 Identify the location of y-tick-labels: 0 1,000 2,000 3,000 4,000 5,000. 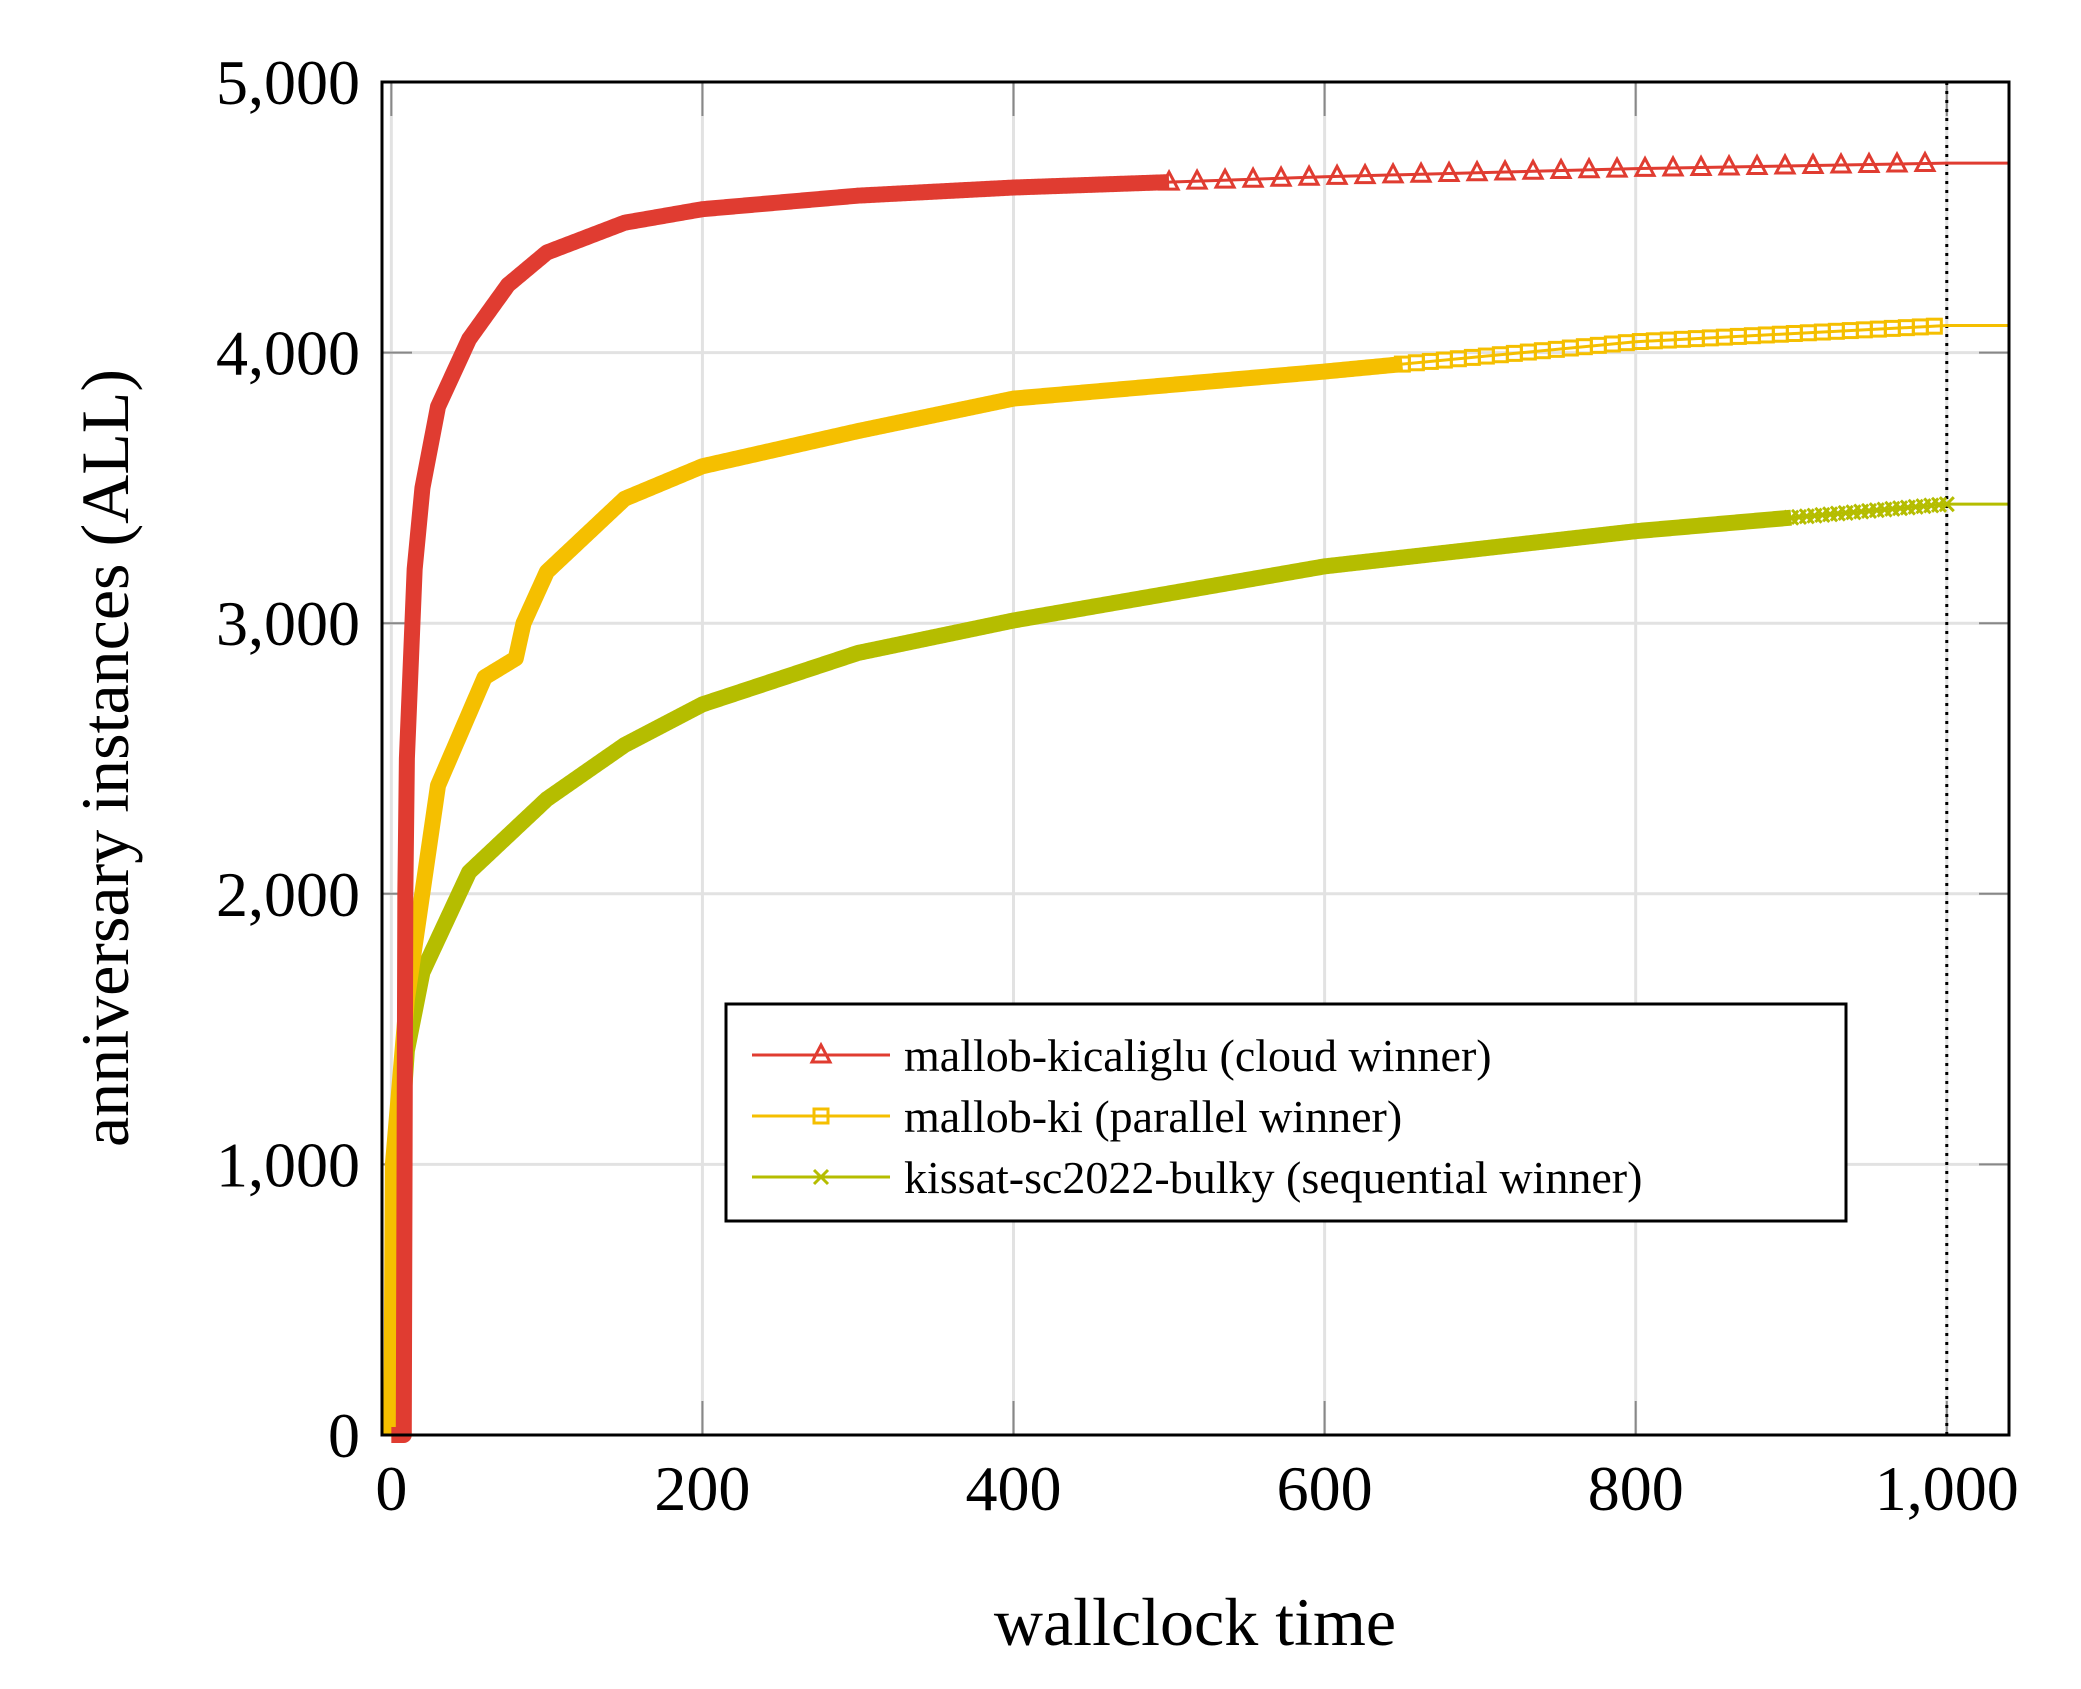
(288, 759).